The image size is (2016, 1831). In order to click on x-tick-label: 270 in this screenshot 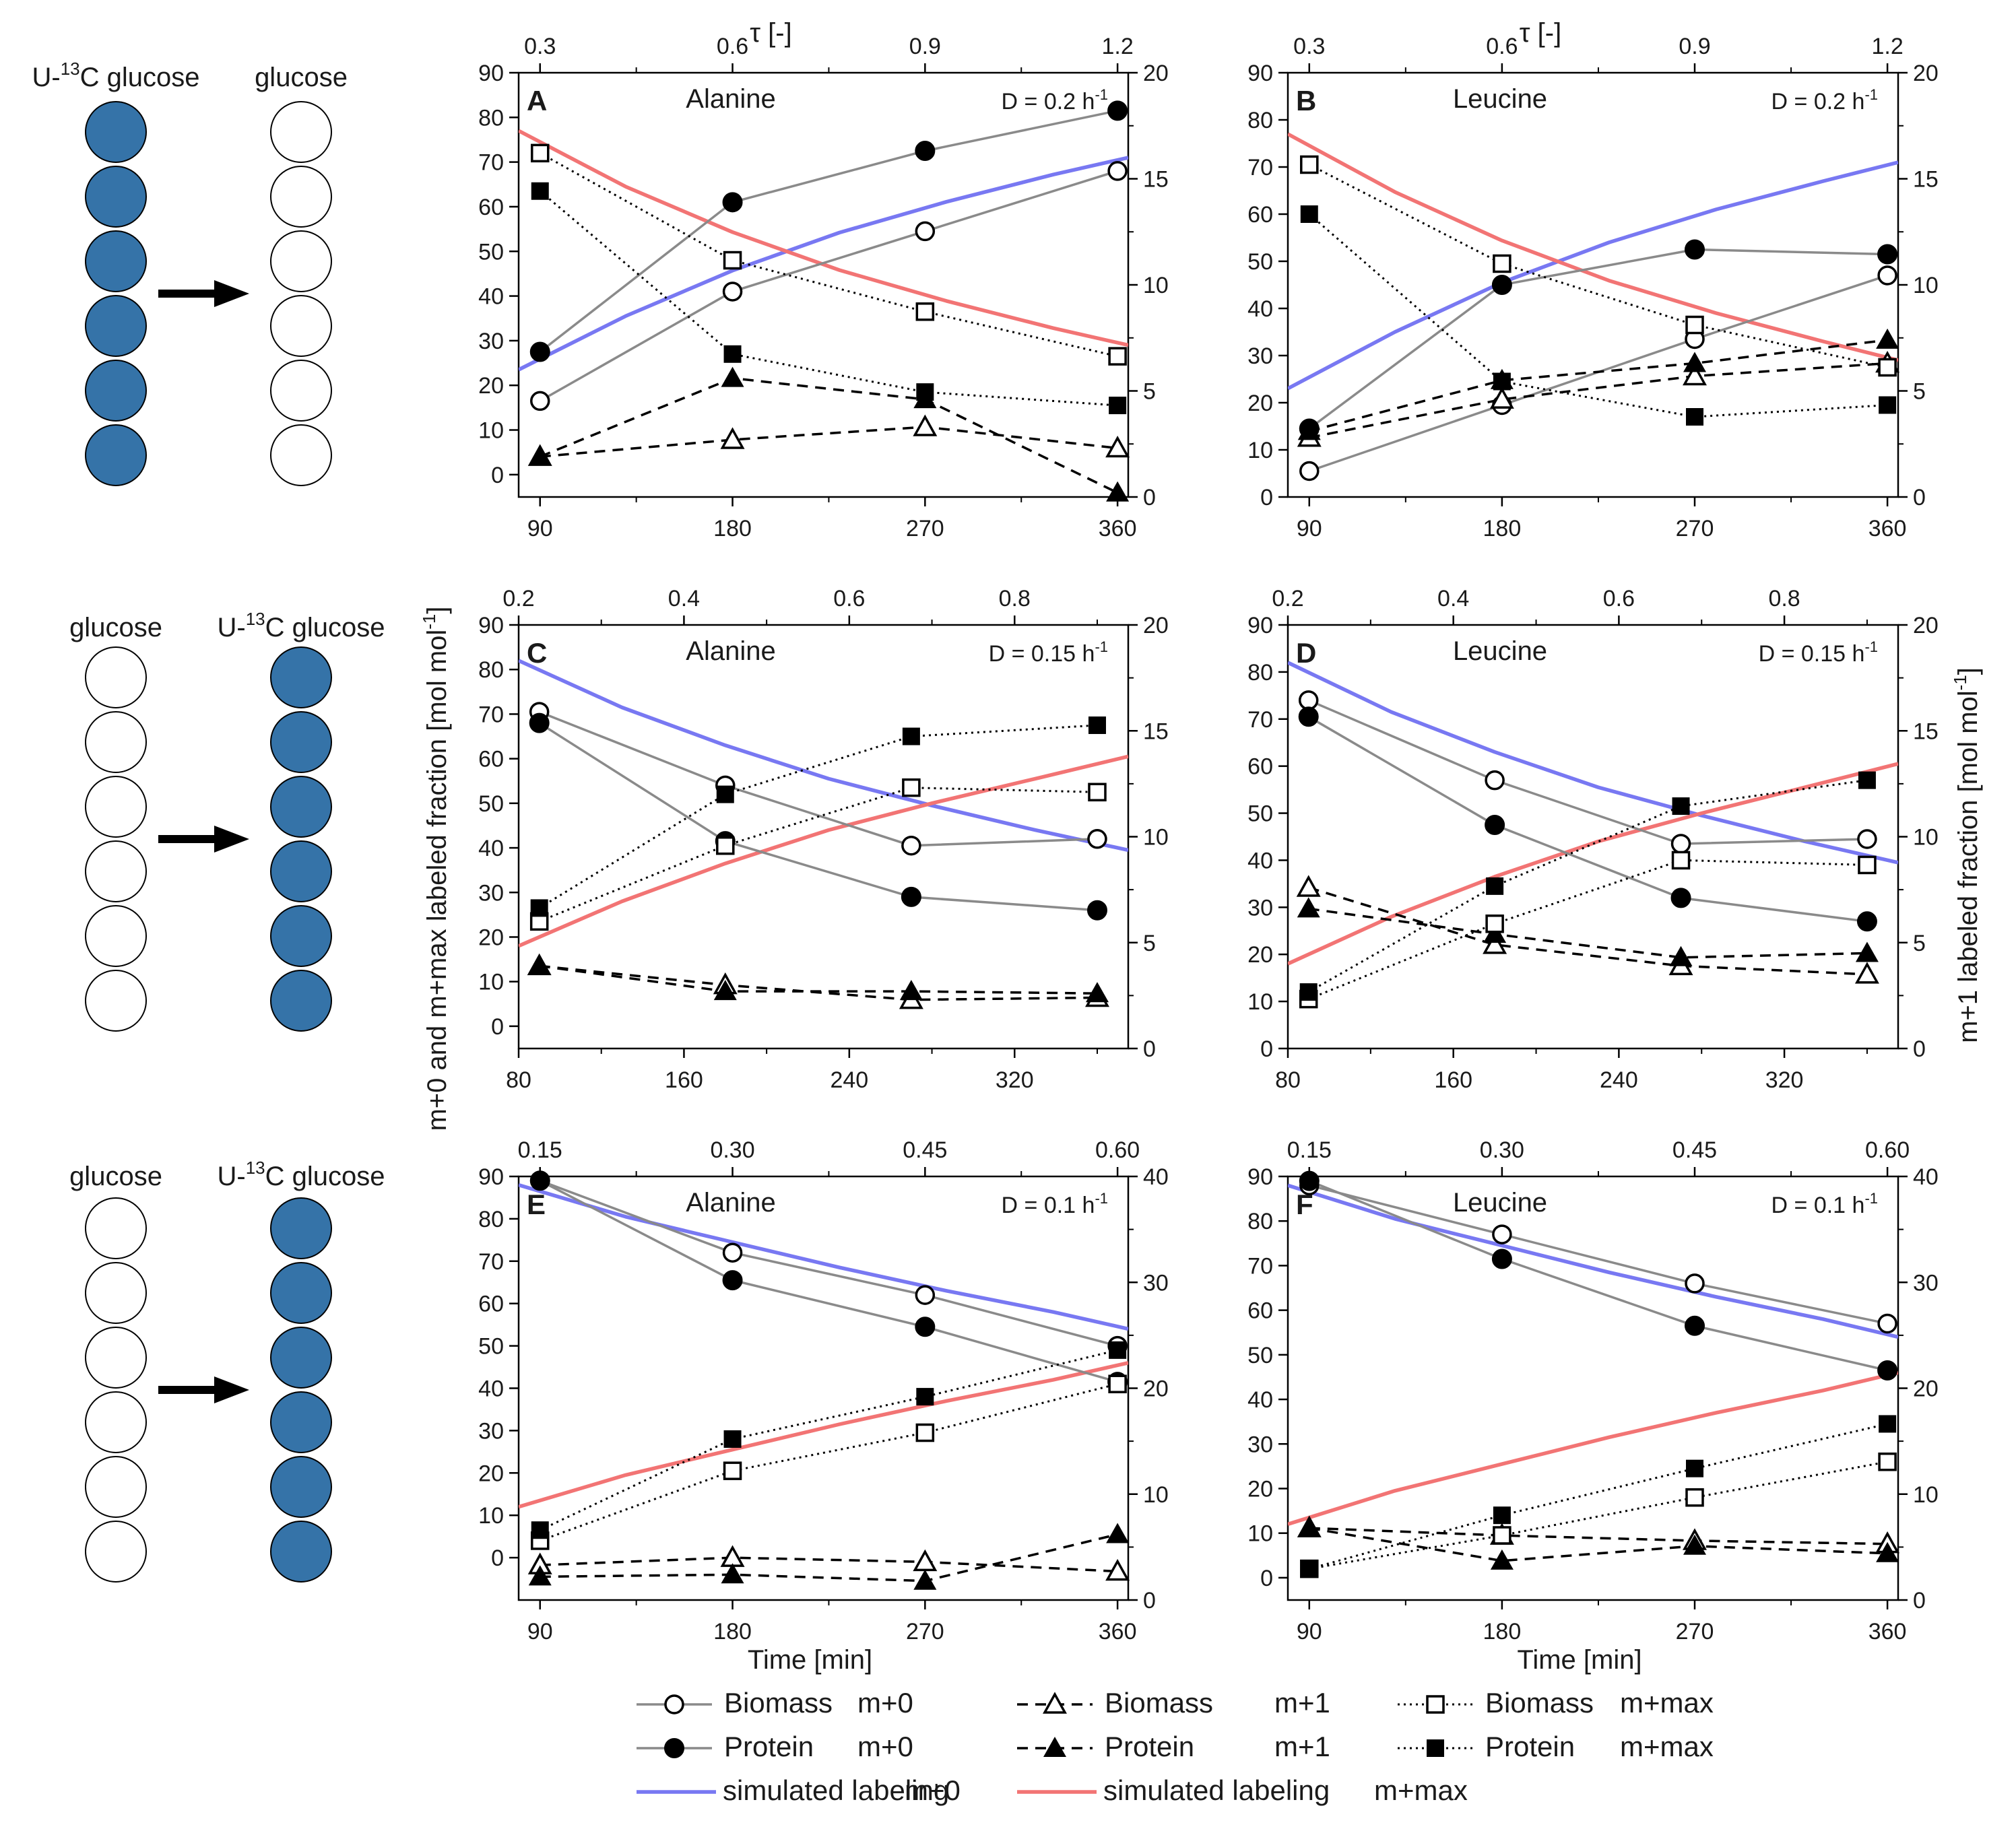, I will do `click(1695, 1631)`.